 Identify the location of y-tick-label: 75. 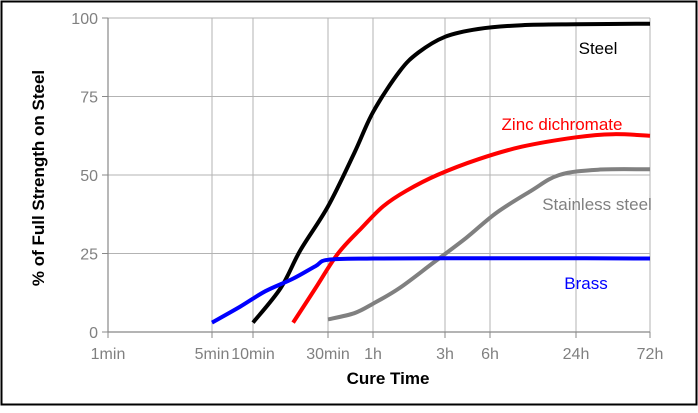
(89, 98).